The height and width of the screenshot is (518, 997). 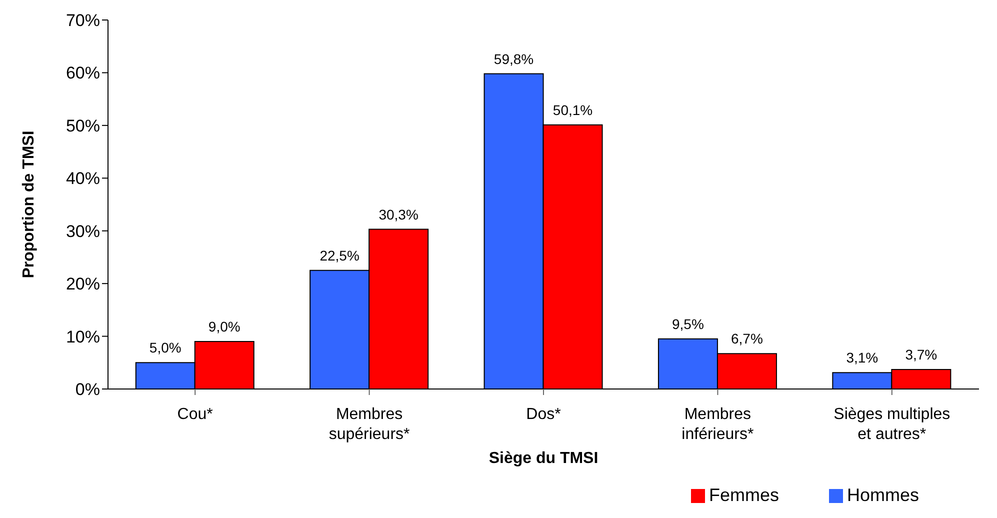 I want to click on data-label: 5,0%, so click(x=165, y=348).